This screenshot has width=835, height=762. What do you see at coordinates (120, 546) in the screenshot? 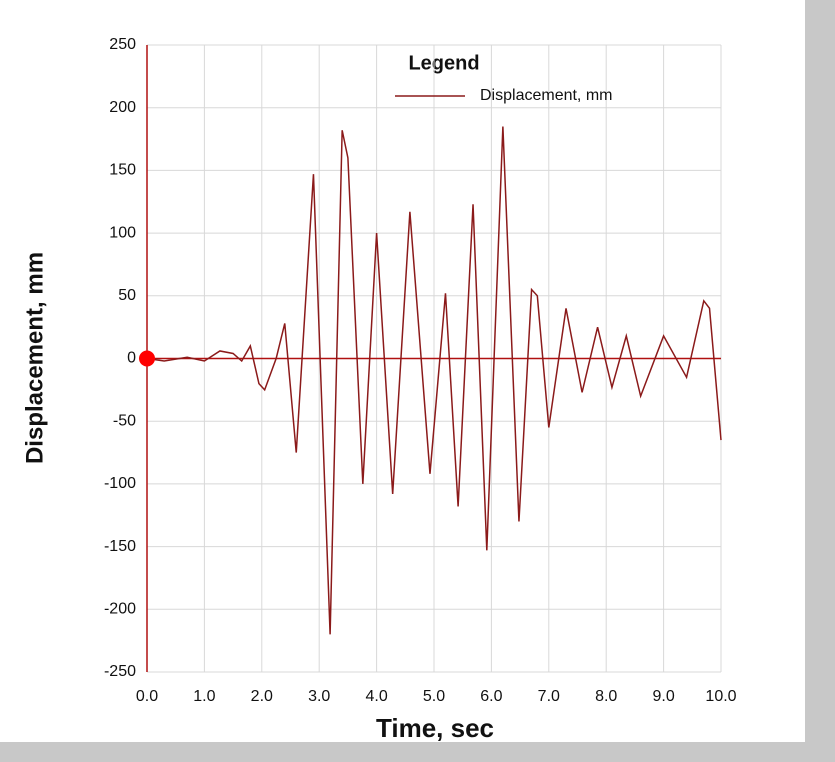
I see `y-tick-label: -150` at bounding box center [120, 546].